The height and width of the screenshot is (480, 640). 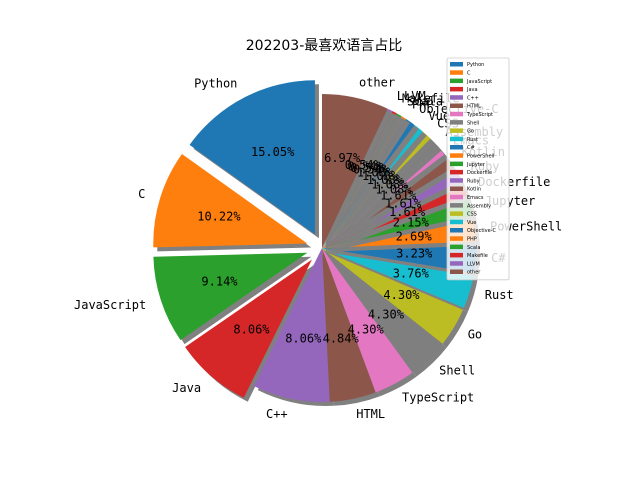 What do you see at coordinates (473, 248) in the screenshot?
I see `legend-label: Scala` at bounding box center [473, 248].